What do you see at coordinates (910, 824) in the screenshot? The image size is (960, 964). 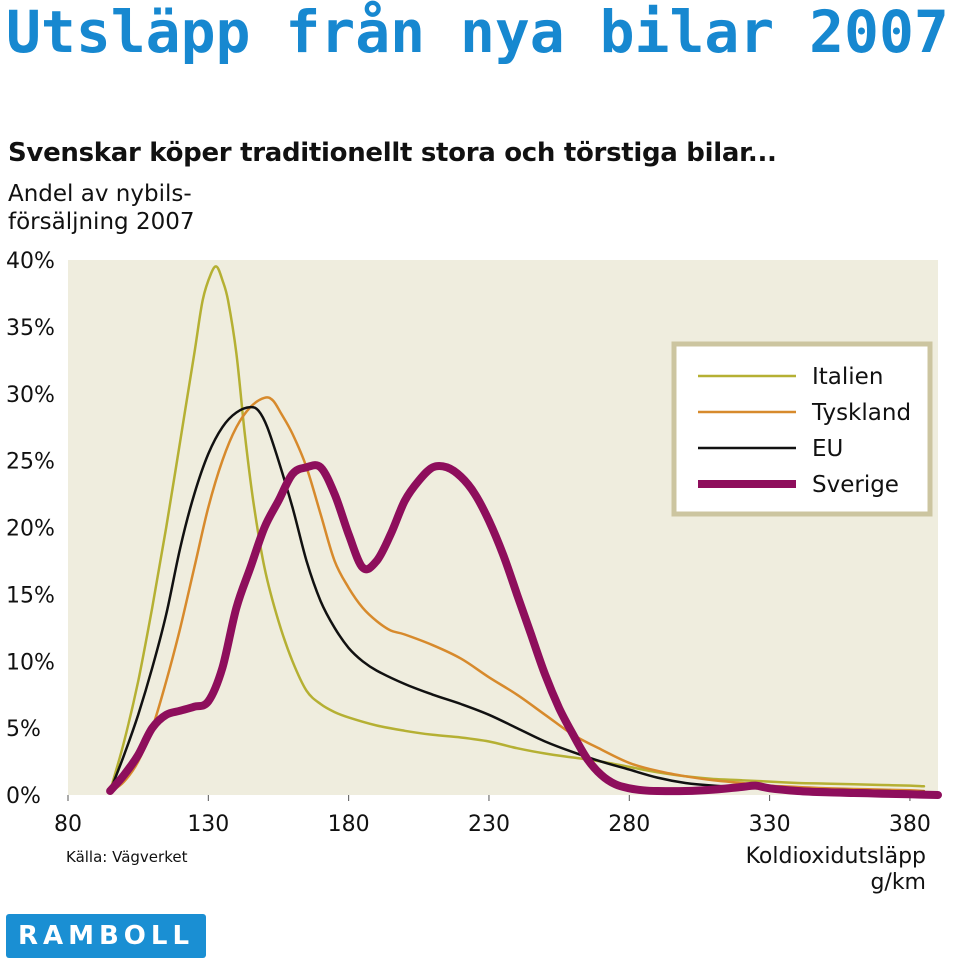 I see `x-tick-label: 380` at bounding box center [910, 824].